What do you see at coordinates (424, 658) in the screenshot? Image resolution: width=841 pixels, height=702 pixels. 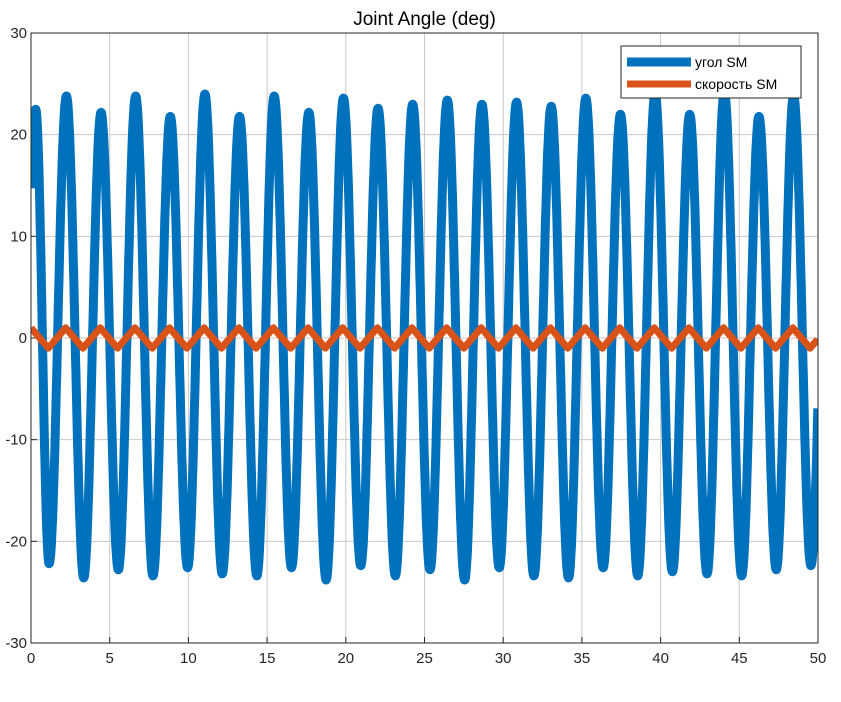 I see `x-tick-label: 25` at bounding box center [424, 658].